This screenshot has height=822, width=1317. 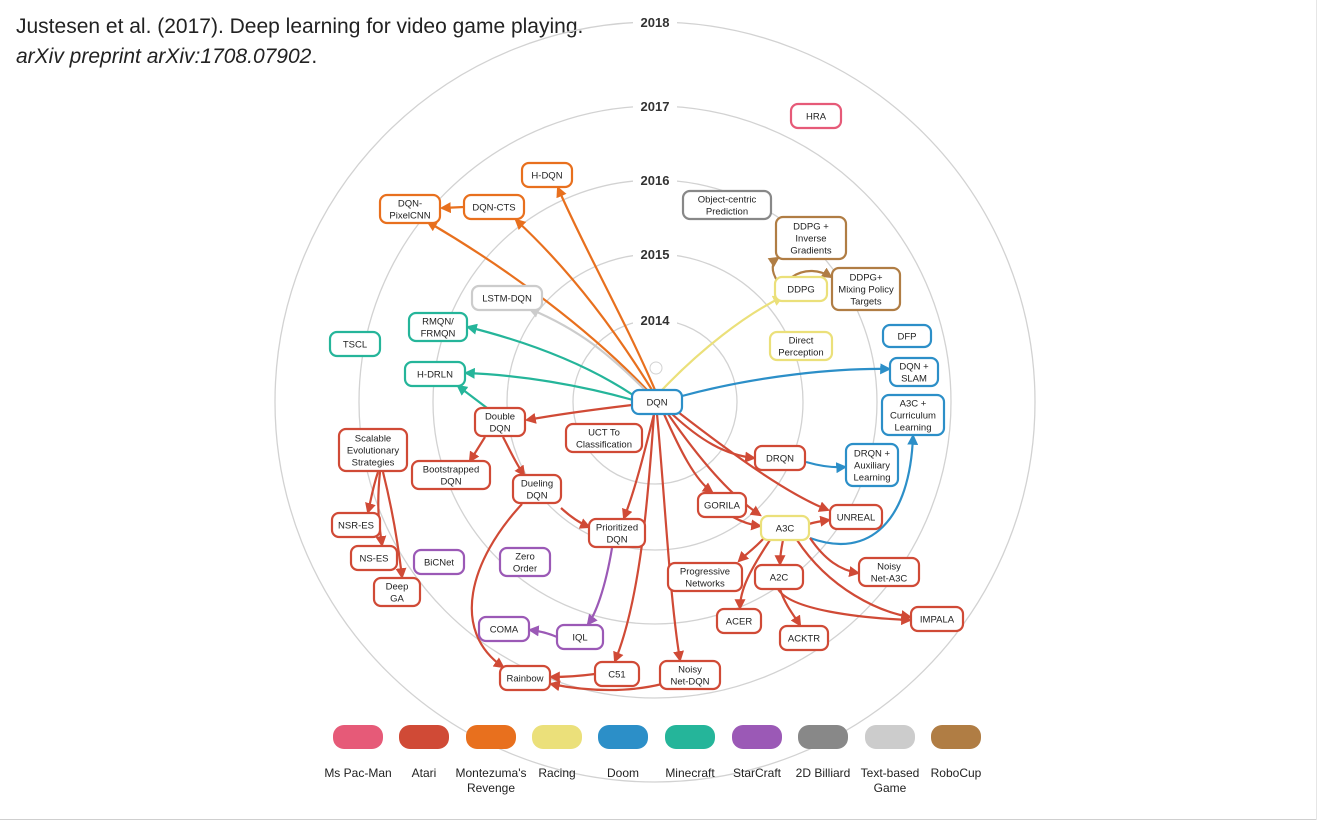 What do you see at coordinates (451, 470) in the screenshot?
I see `node-label-bootstrapped: Bootstrapped` at bounding box center [451, 470].